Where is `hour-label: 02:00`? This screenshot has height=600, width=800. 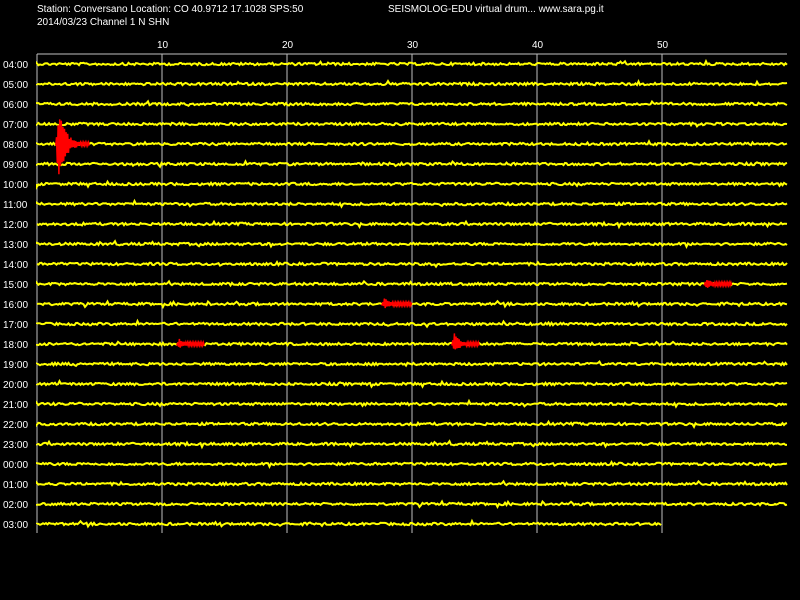 hour-label: 02:00 is located at coordinates (15, 505).